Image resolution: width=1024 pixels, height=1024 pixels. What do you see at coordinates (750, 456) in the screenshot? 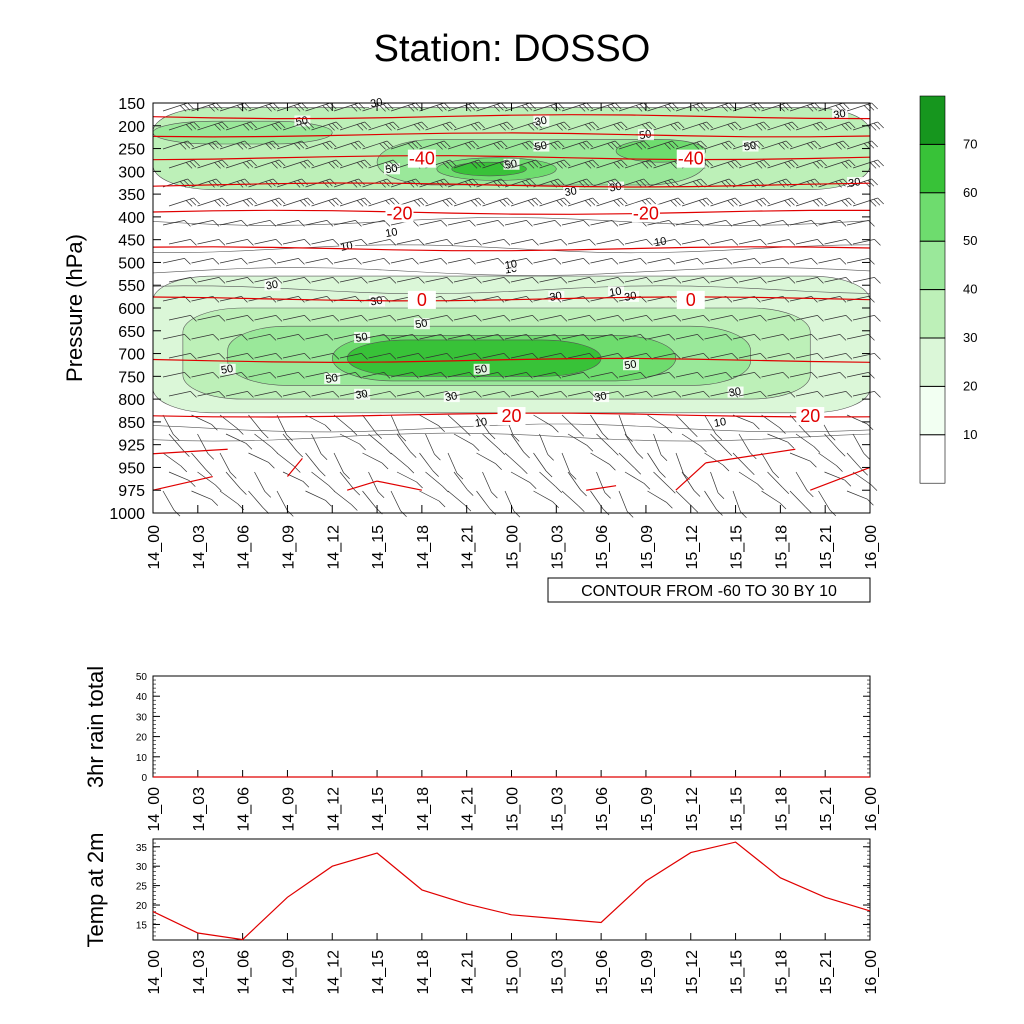
I see `temperature-contour-fragment` at bounding box center [750, 456].